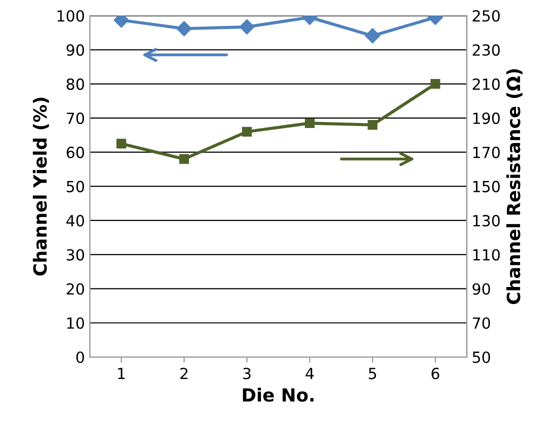  What do you see at coordinates (75, 289) in the screenshot?
I see `y-tick-label: 20` at bounding box center [75, 289].